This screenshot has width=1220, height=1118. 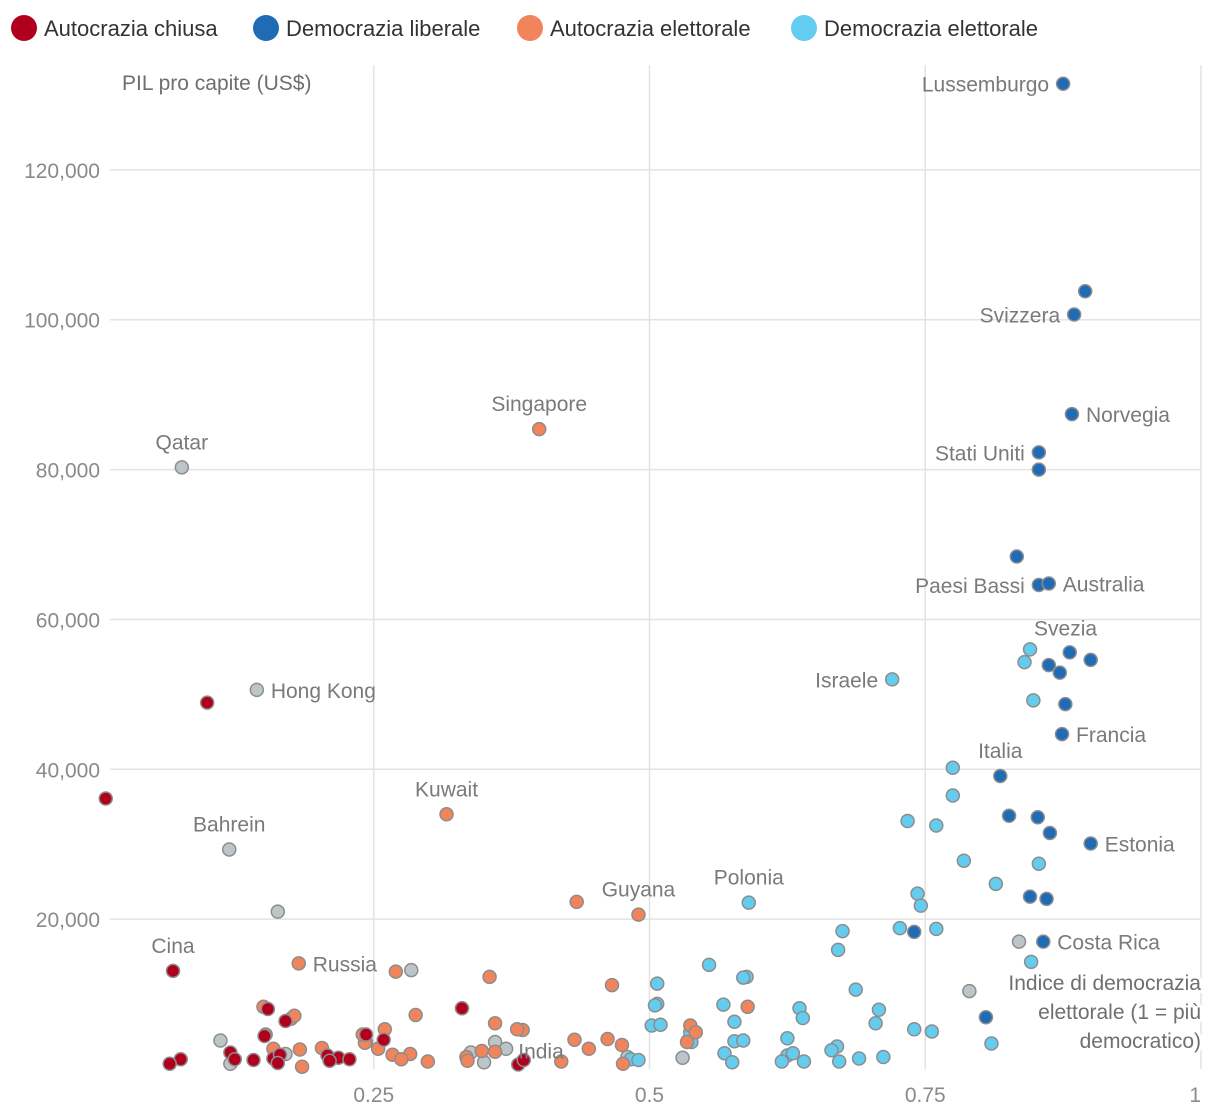 What do you see at coordinates (634, 28) in the screenshot?
I see `legend-item-electoral_autocracy: Autocrazia elettorale` at bounding box center [634, 28].